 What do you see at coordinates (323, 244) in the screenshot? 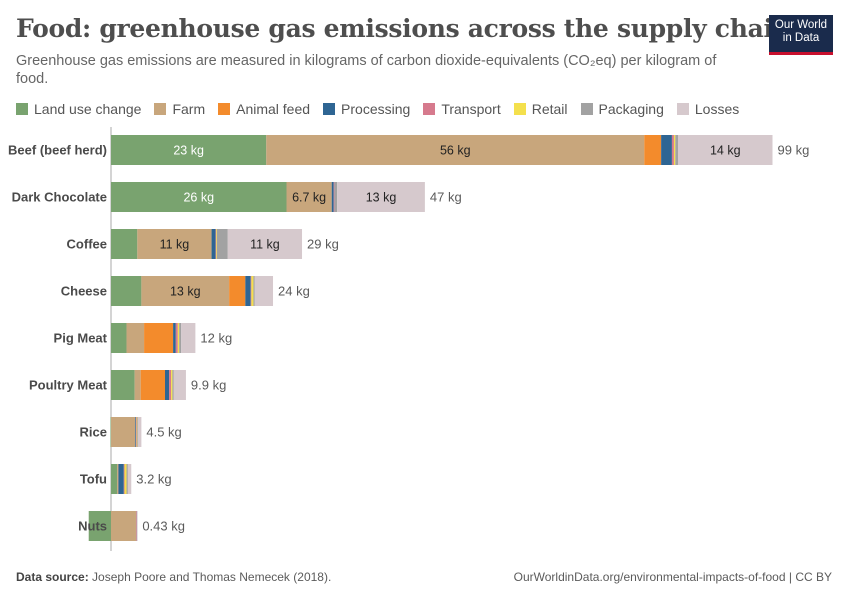
I see `total-value-label: 29 kg` at bounding box center [323, 244].